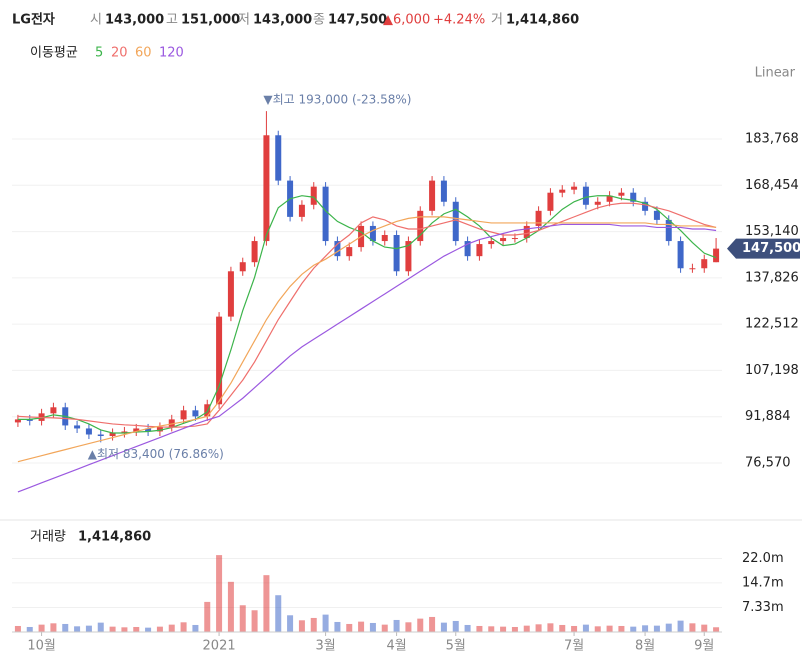 The height and width of the screenshot is (660, 802). I want to click on close-label: 종, so click(319, 20).